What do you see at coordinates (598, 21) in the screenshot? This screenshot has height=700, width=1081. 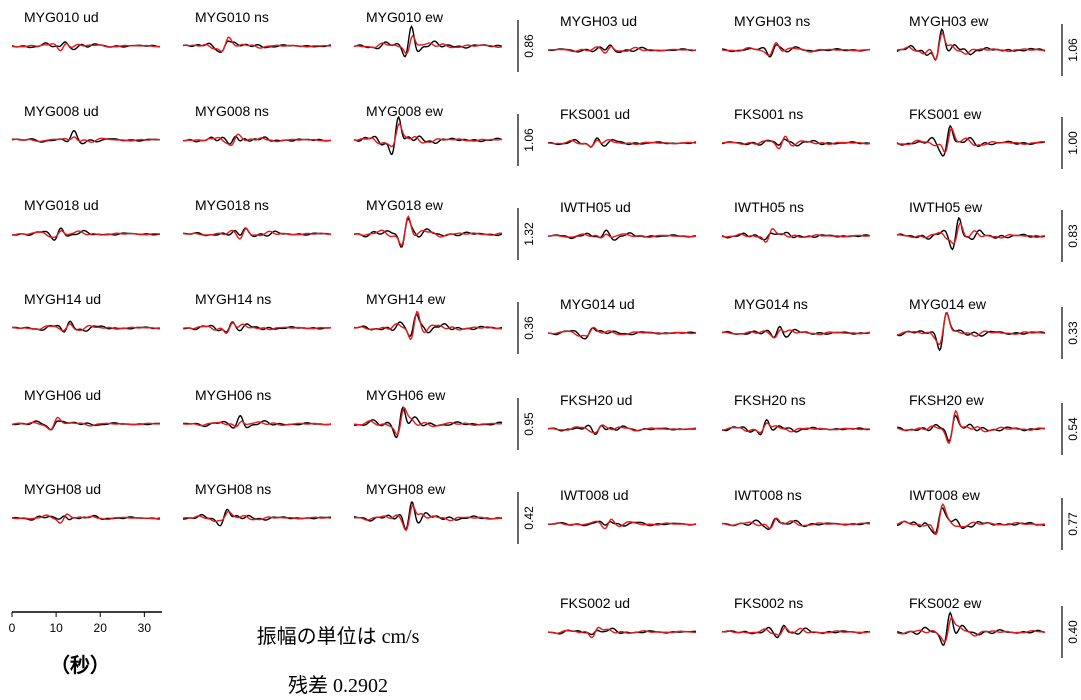 I see `trace-label: MYGH03 ud` at bounding box center [598, 21].